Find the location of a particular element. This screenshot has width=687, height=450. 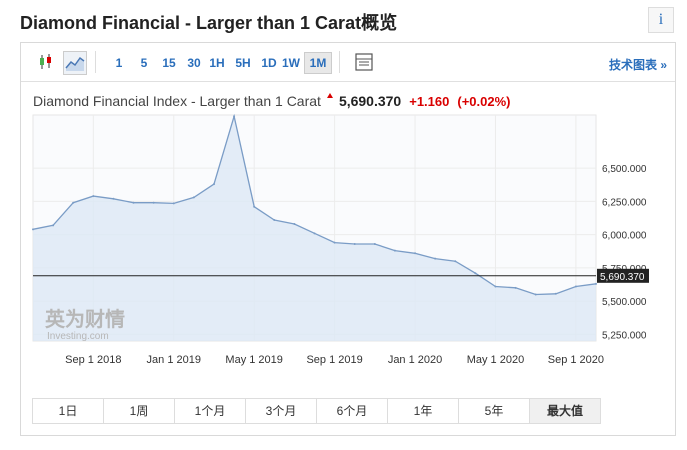

timeframe-1: 1 is located at coordinates (119, 63).